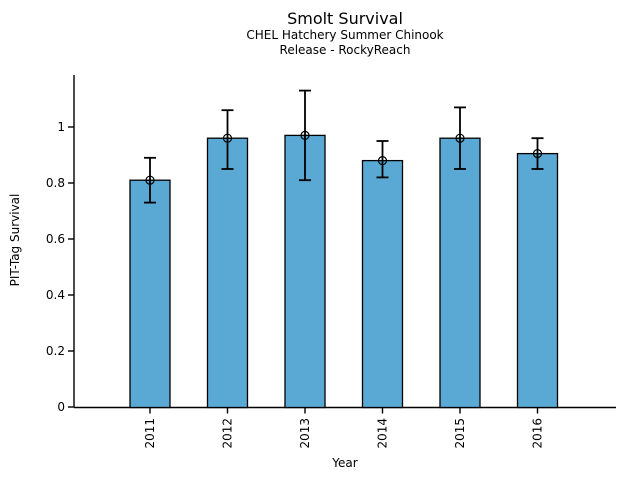  I want to click on x-tick-label-2014: 2014, so click(383, 433).